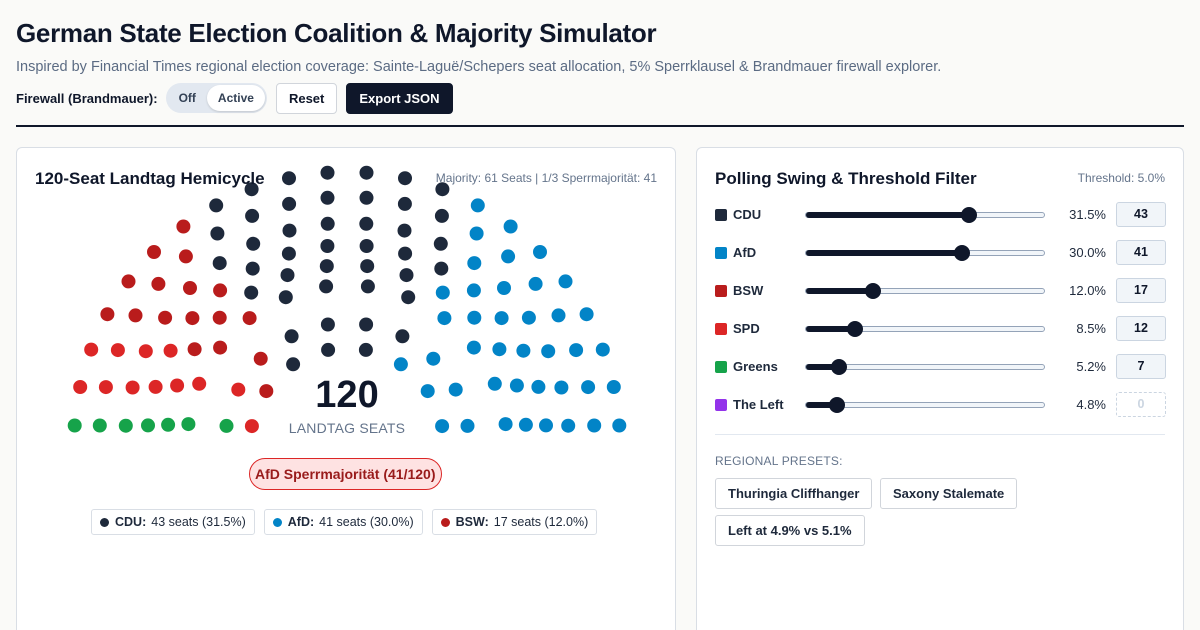  What do you see at coordinates (925, 367) in the screenshot?
I see `poll-slider-greens` at bounding box center [925, 367].